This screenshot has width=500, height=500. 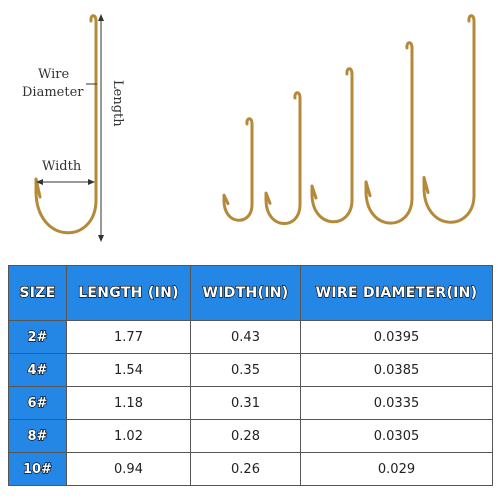 What do you see at coordinates (128, 436) in the screenshot?
I see `value-cell: 1.02` at bounding box center [128, 436].